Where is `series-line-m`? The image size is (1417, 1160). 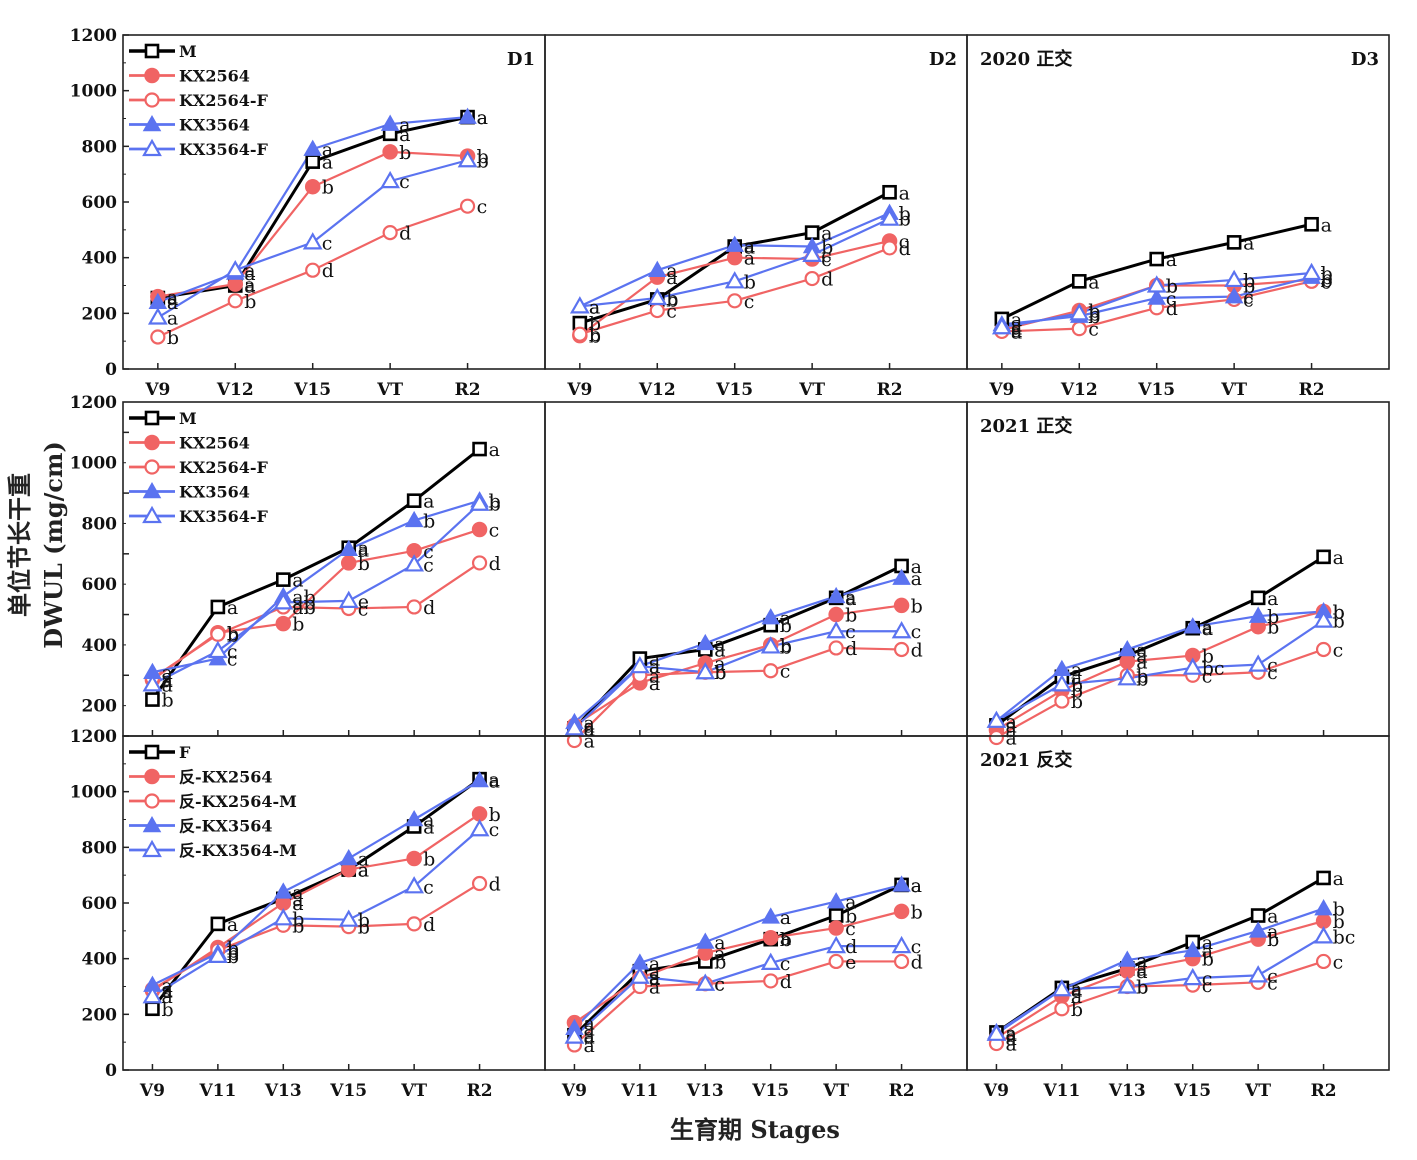 series-line-m is located at coordinates (316, 574).